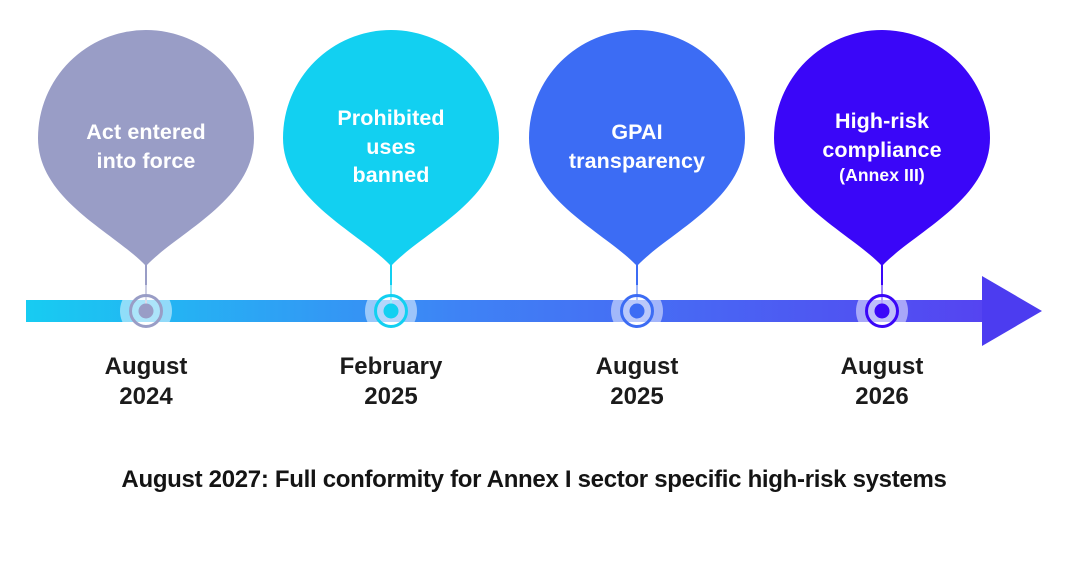 The width and height of the screenshot is (1068, 580). I want to click on timeline-bar-track, so click(505, 311).